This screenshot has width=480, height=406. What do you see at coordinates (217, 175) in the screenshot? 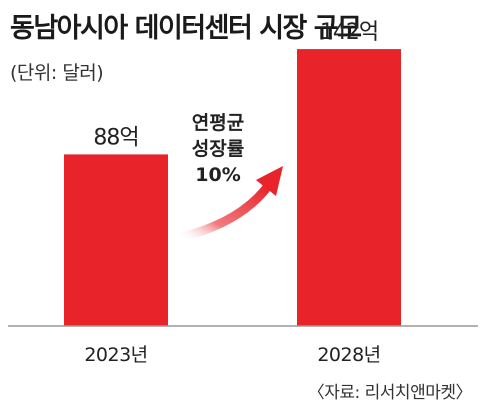
I see `annotation-line: 10%` at bounding box center [217, 175].